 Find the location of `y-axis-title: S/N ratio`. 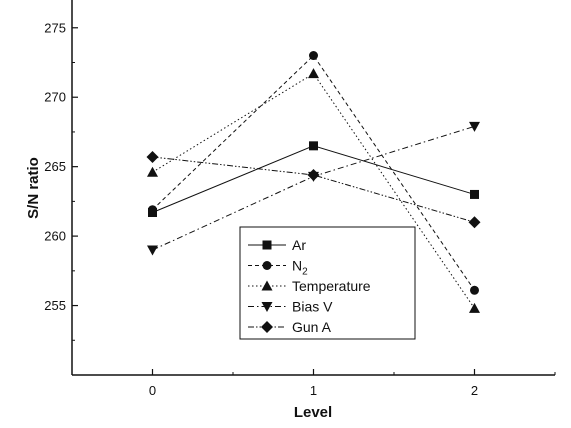

y-axis-title: S/N ratio is located at coordinates (33, 188).